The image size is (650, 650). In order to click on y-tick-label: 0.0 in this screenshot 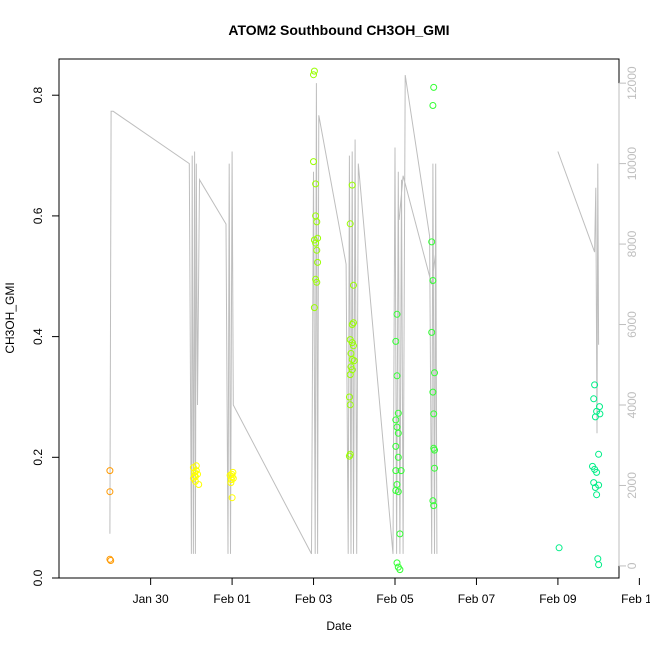, I will do `click(38, 577)`.